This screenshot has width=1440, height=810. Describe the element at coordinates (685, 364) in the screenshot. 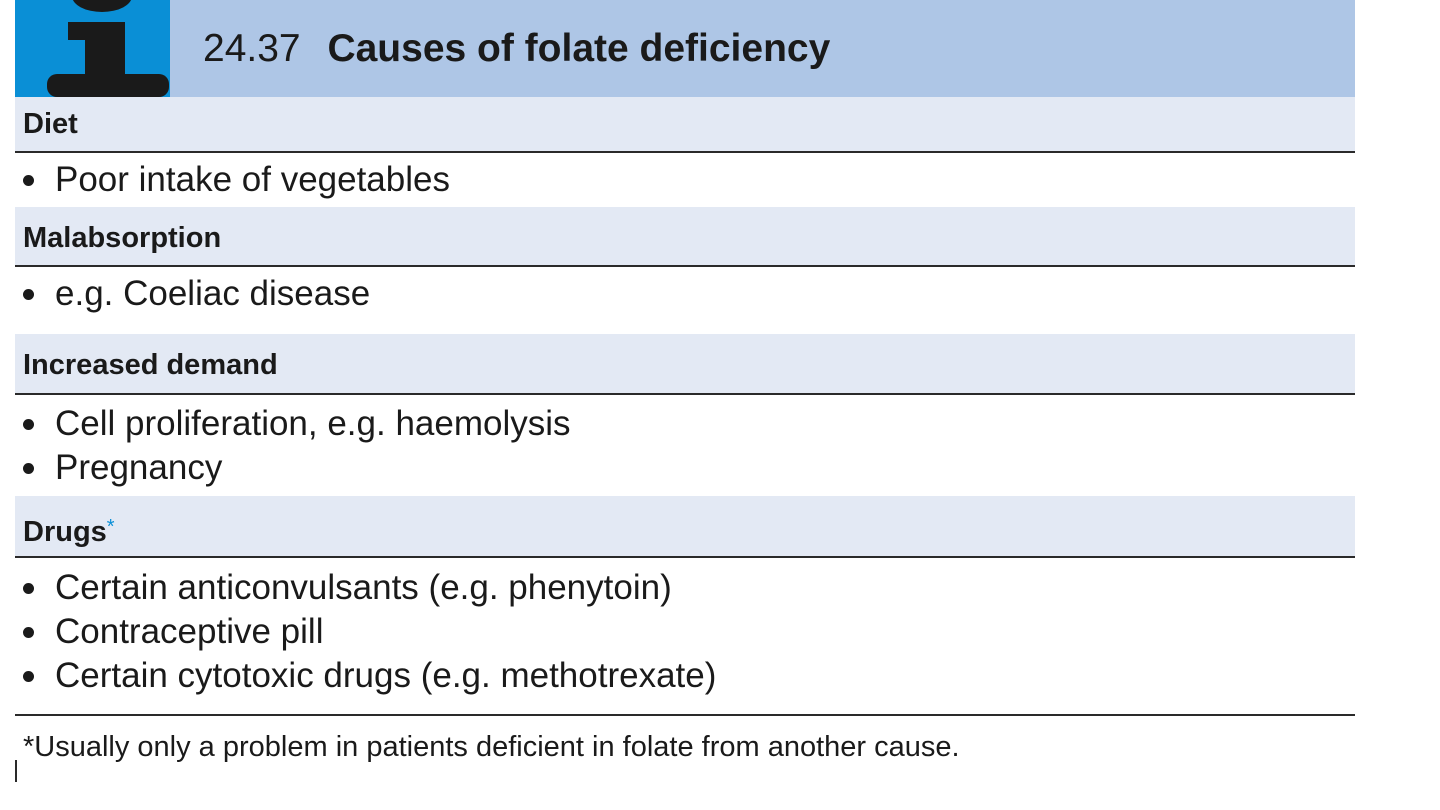

I see `section-header-increased-demand: Increased demand` at that location.